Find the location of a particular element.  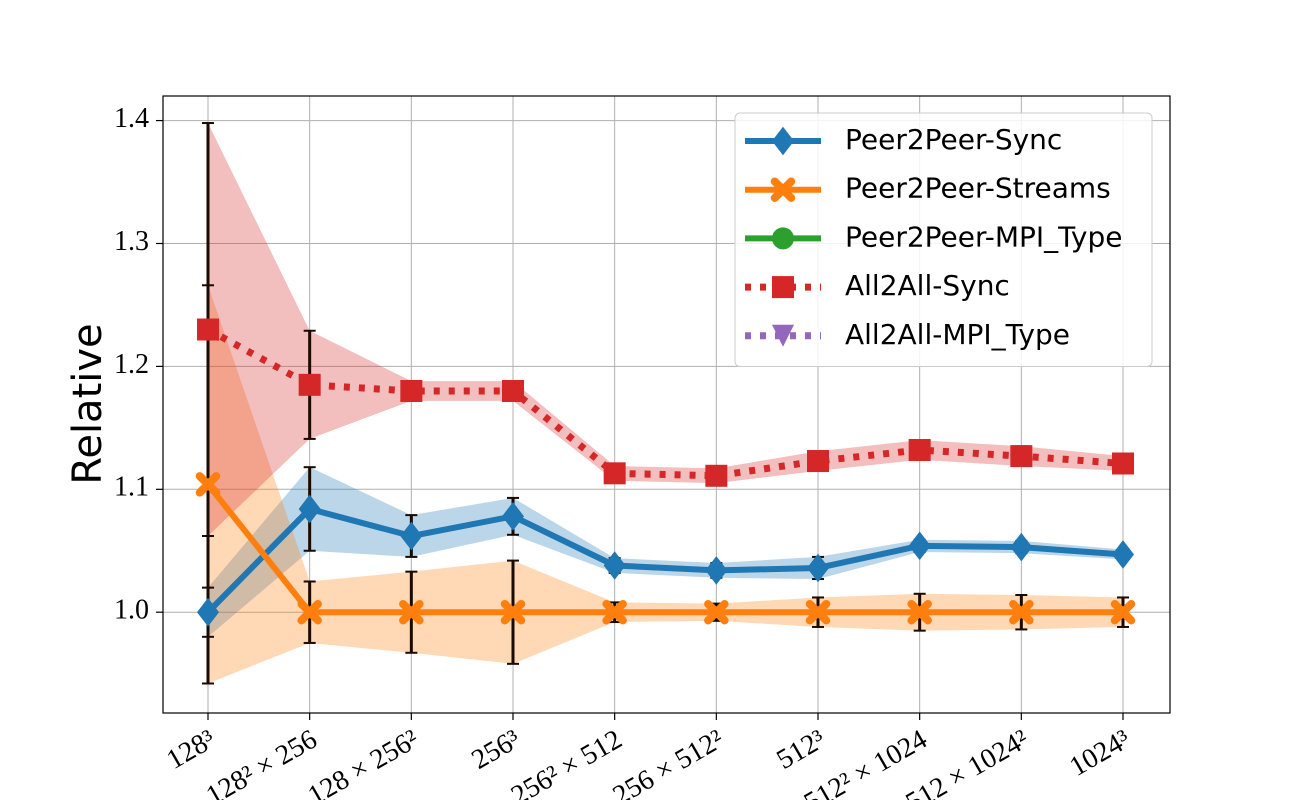

error-band is located at coordinates (665, 552).